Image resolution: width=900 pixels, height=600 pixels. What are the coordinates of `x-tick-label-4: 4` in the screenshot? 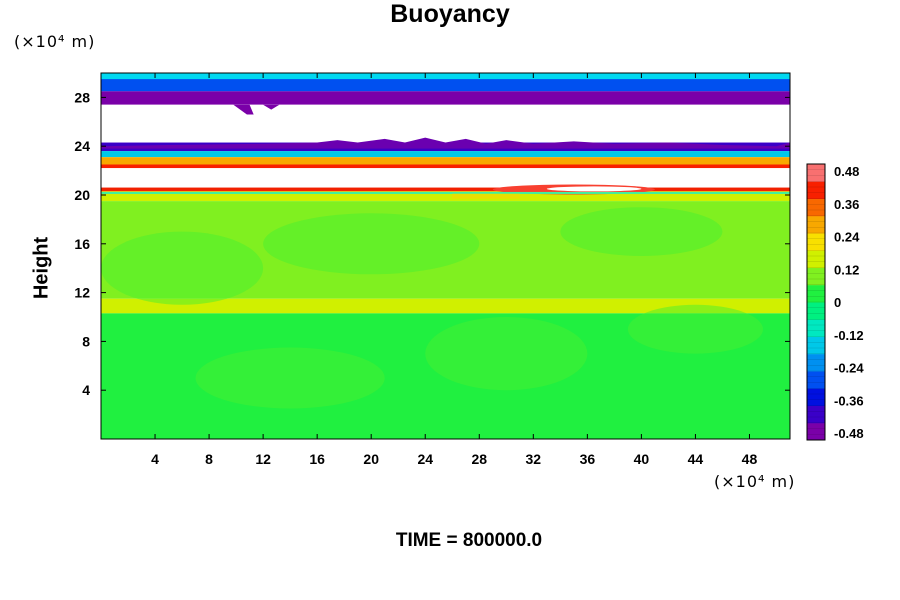 It's located at (155, 459).